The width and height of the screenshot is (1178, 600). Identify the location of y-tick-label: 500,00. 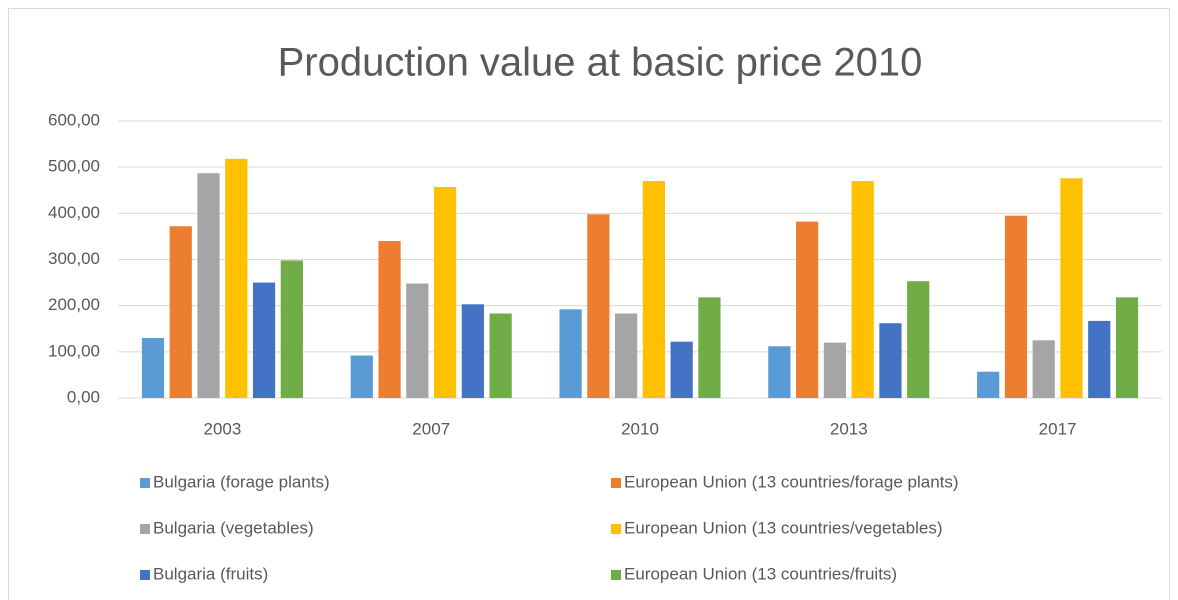
(74, 166).